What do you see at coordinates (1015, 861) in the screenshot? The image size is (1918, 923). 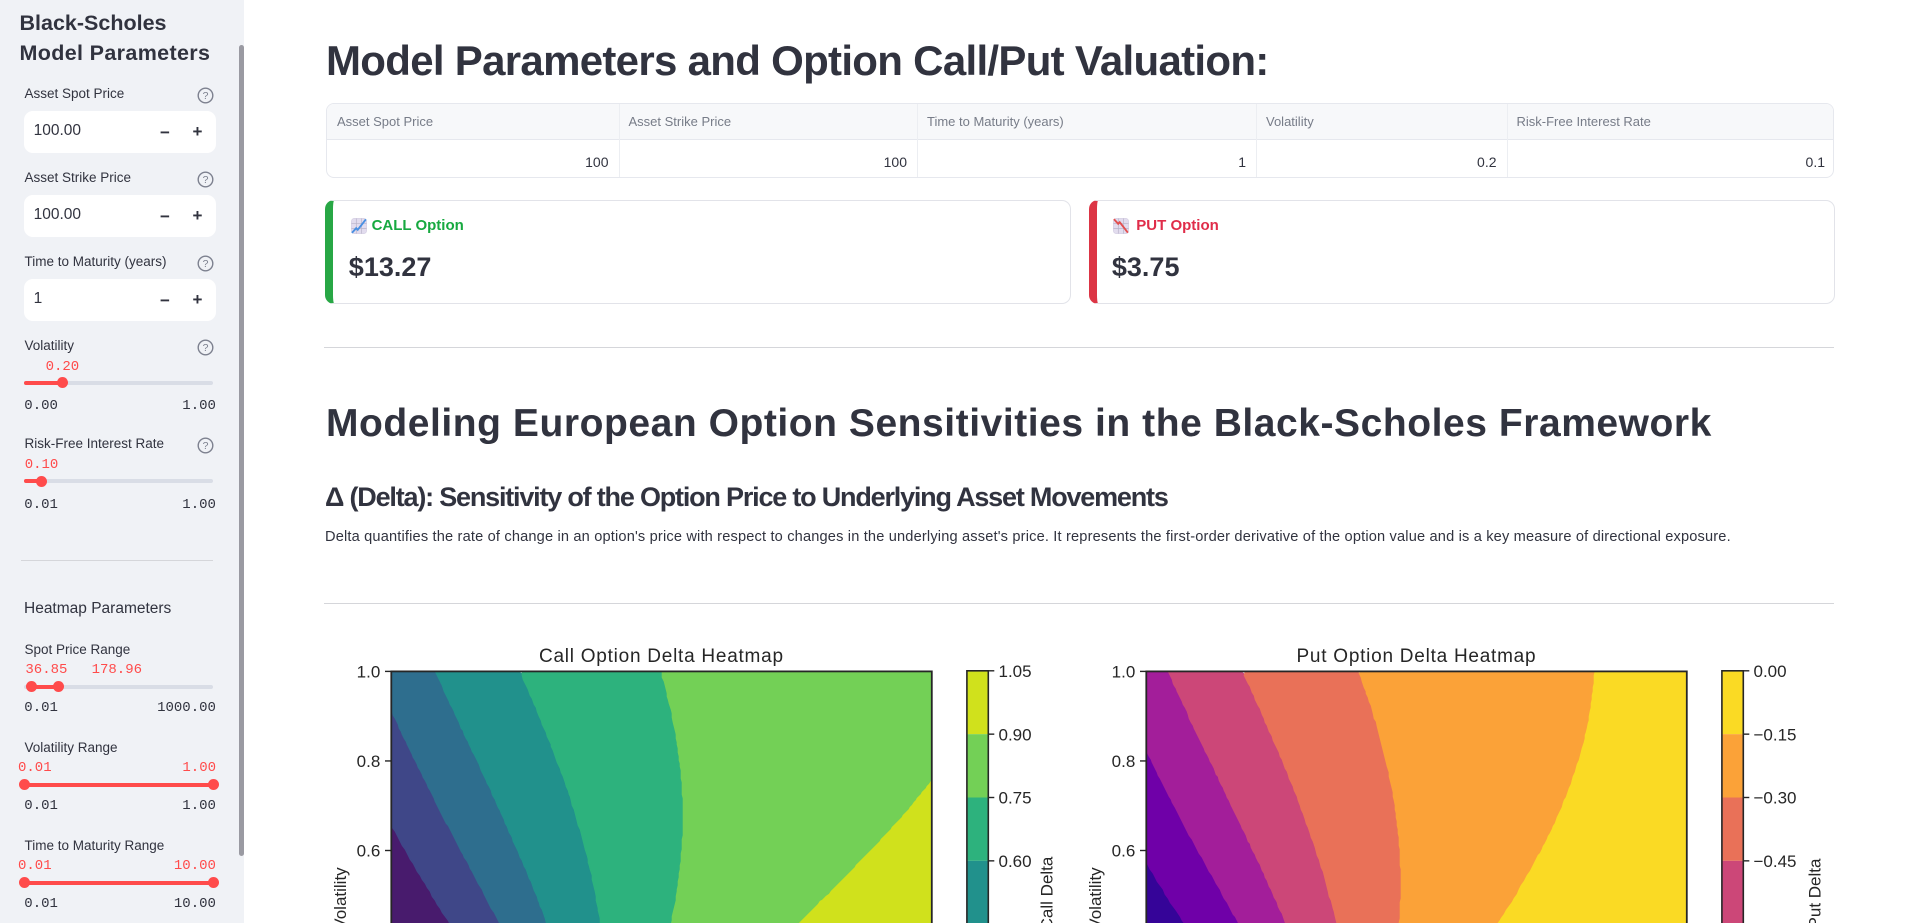 I see `svg-text: 0.60` at bounding box center [1015, 861].